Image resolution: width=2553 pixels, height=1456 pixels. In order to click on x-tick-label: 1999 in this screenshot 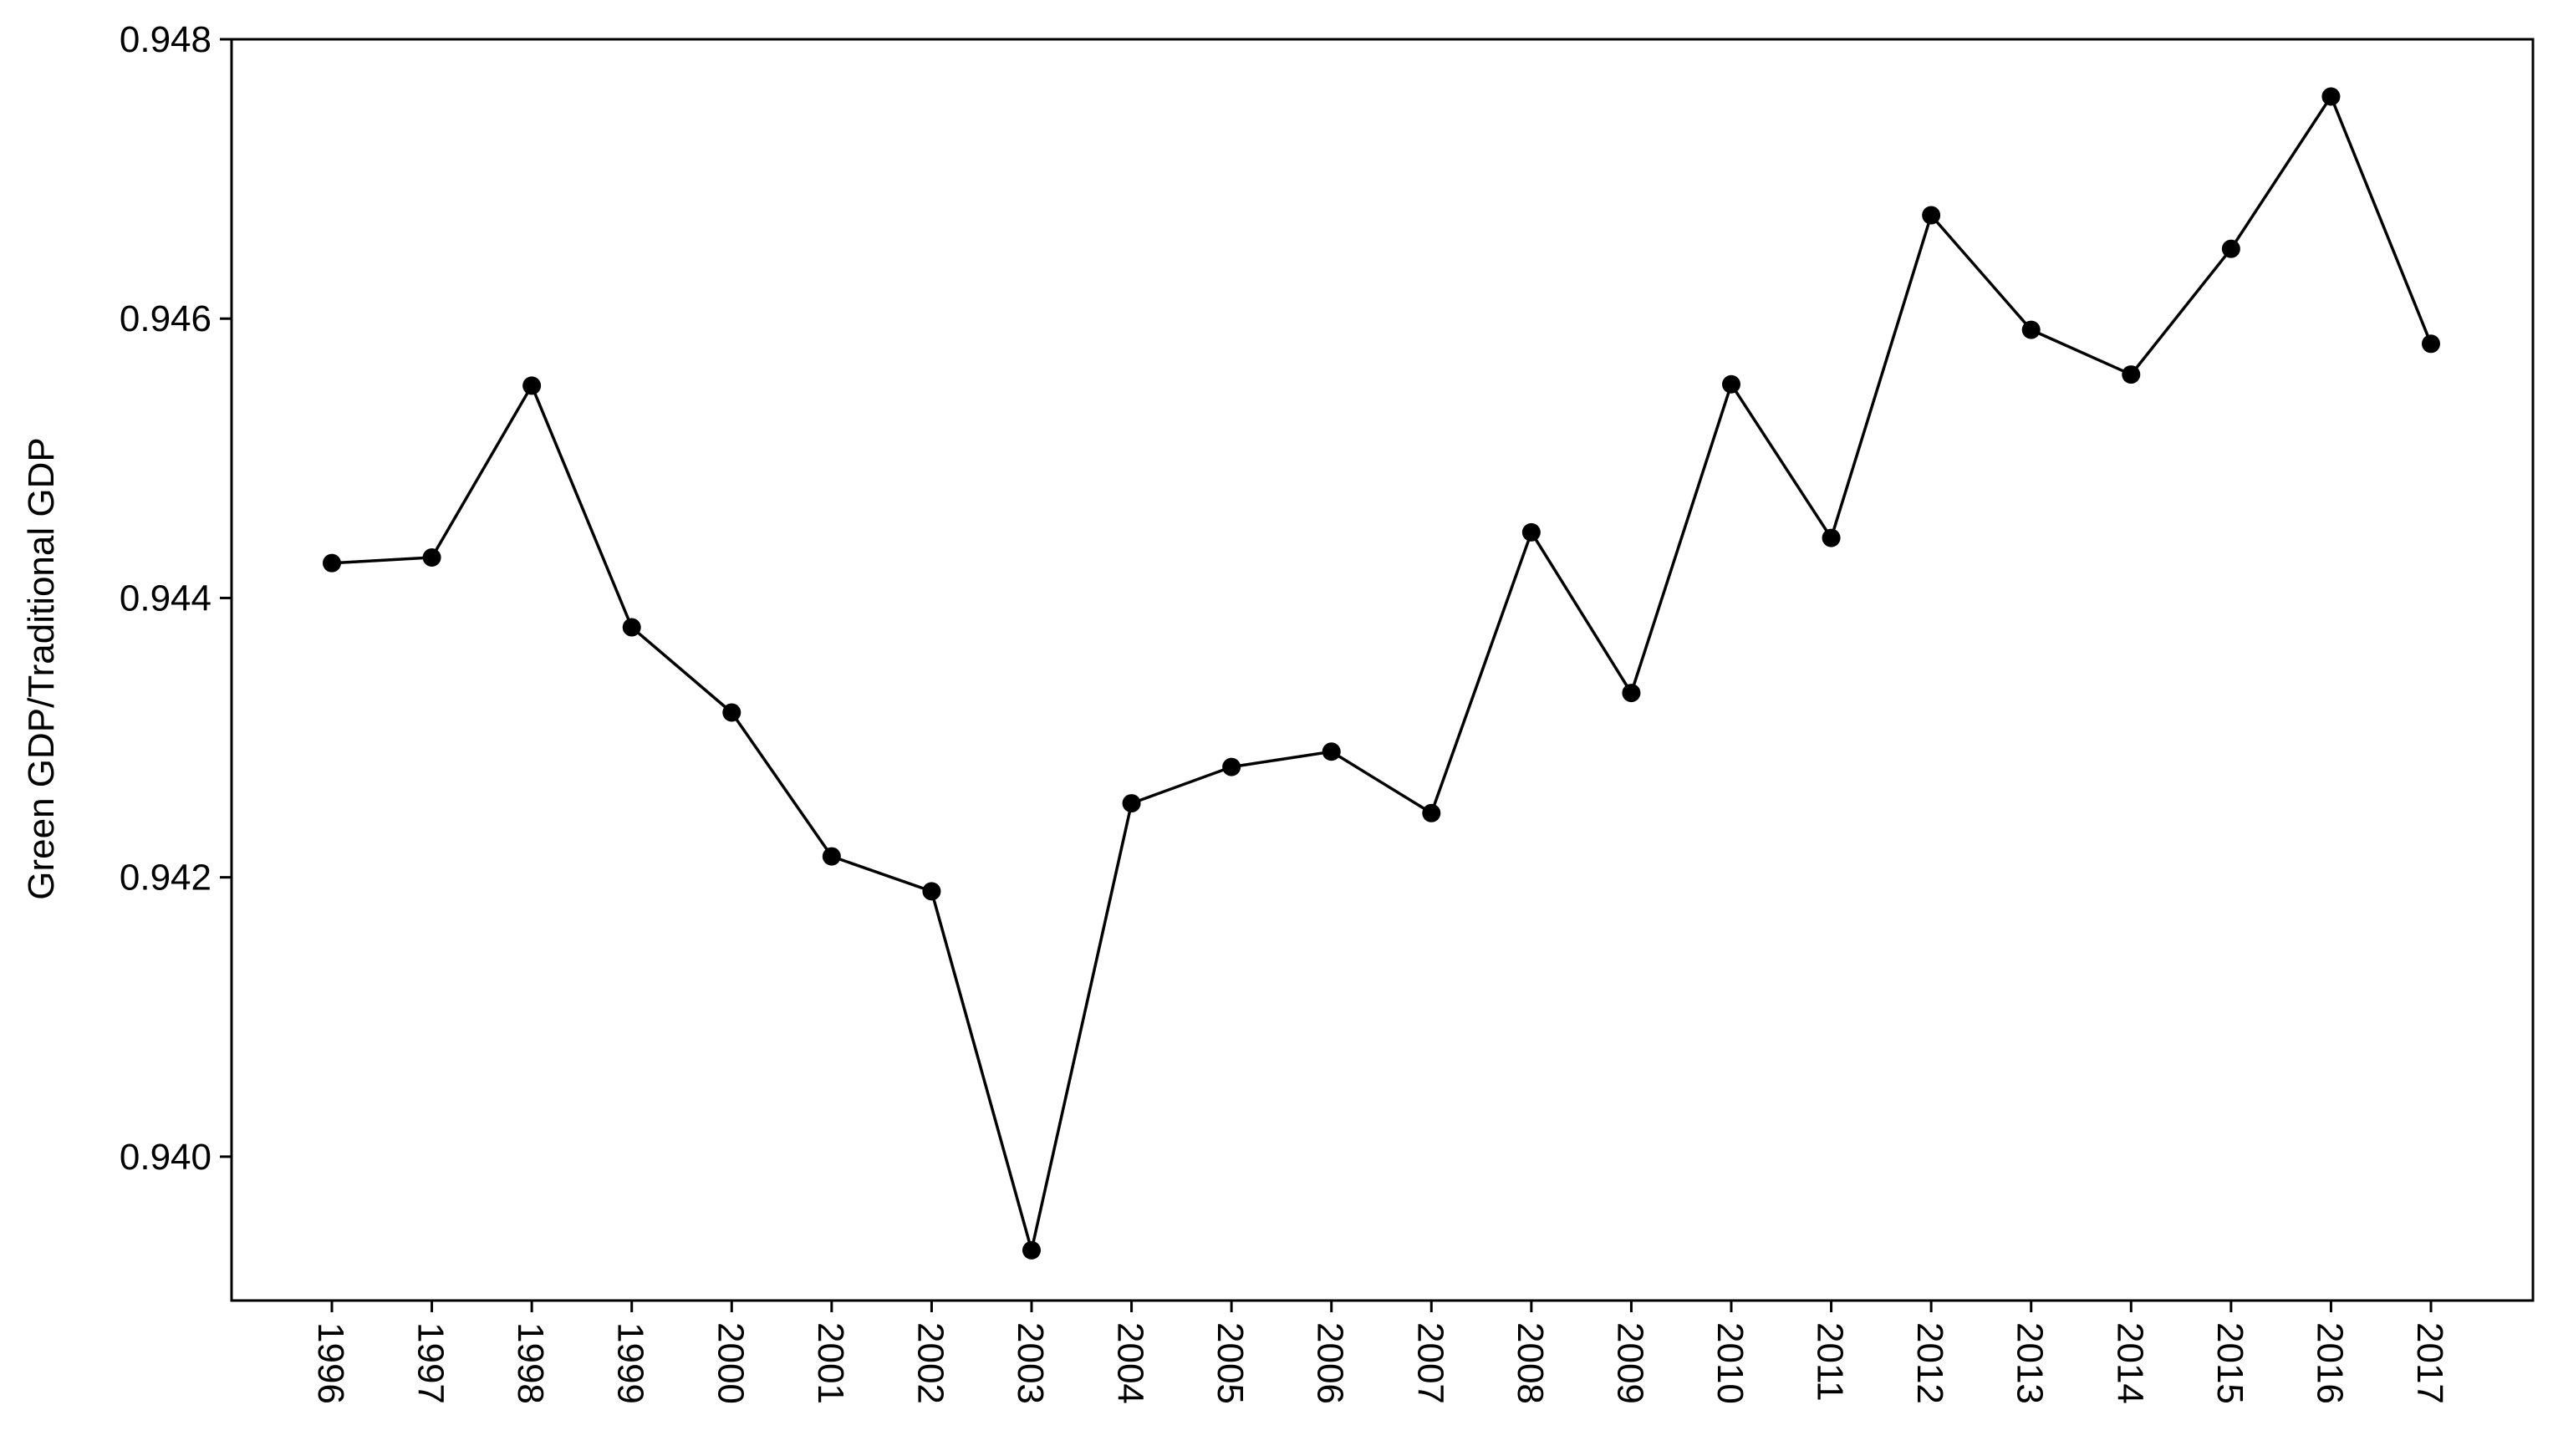, I will do `click(630, 1363)`.